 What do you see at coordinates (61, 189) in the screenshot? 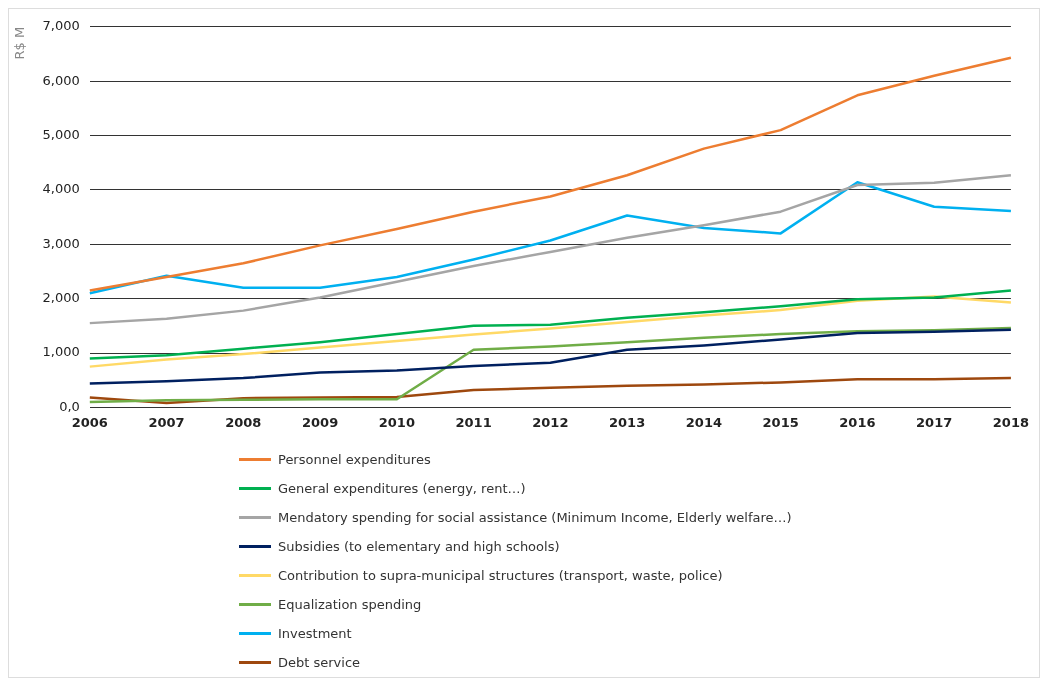
I see `y-tick-label: 4,000` at bounding box center [61, 189].